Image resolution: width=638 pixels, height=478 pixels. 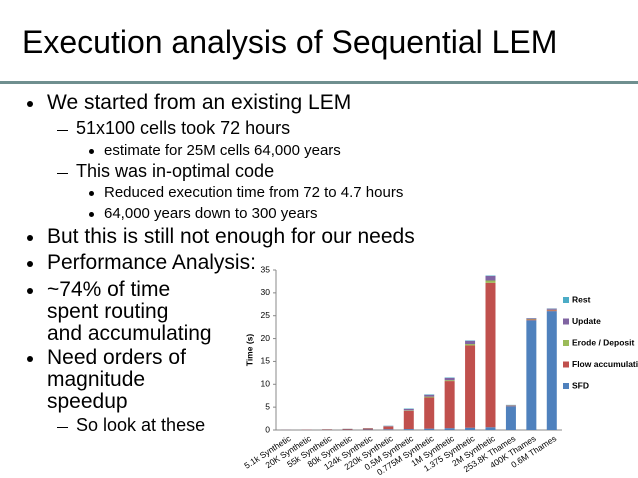 What do you see at coordinates (116, 357) in the screenshot?
I see `bullet-text: Need orders of` at bounding box center [116, 357].